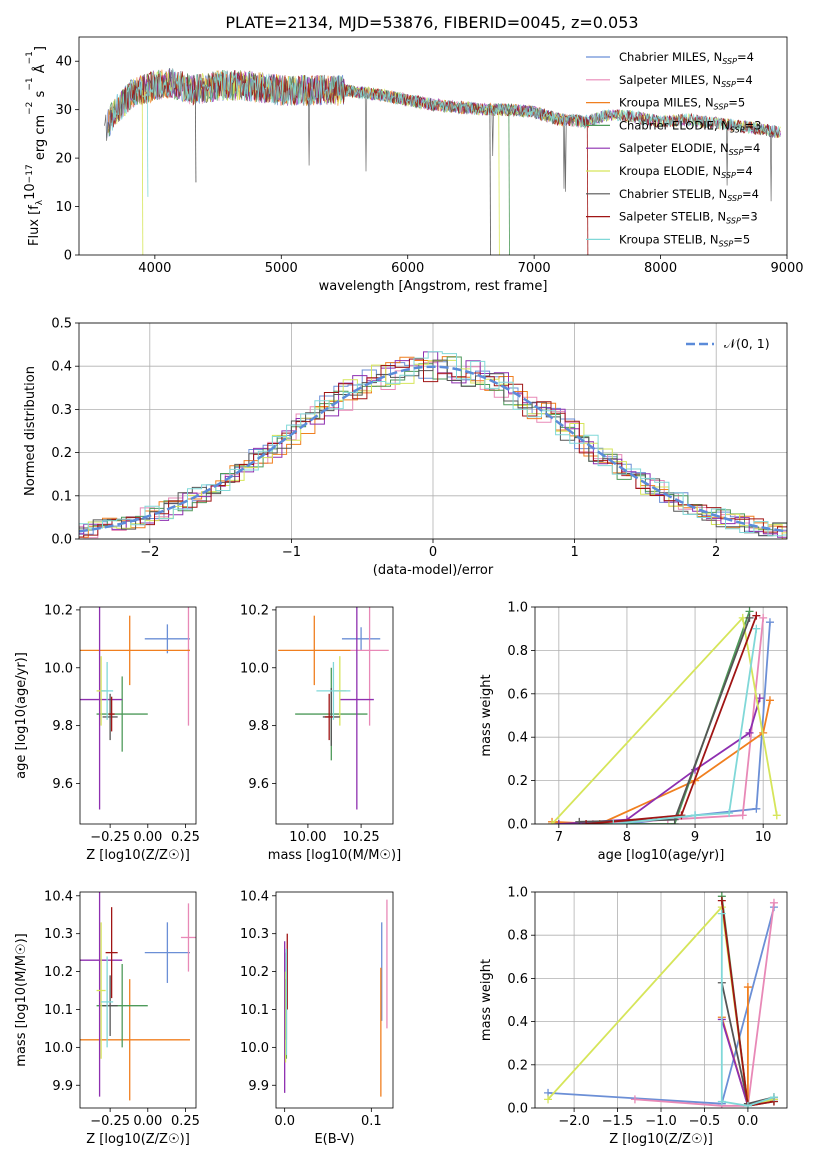 The image size is (819, 1170). What do you see at coordinates (670, 57) in the screenshot?
I see `legend-text: Chabrier MILES, N` at bounding box center [670, 57].